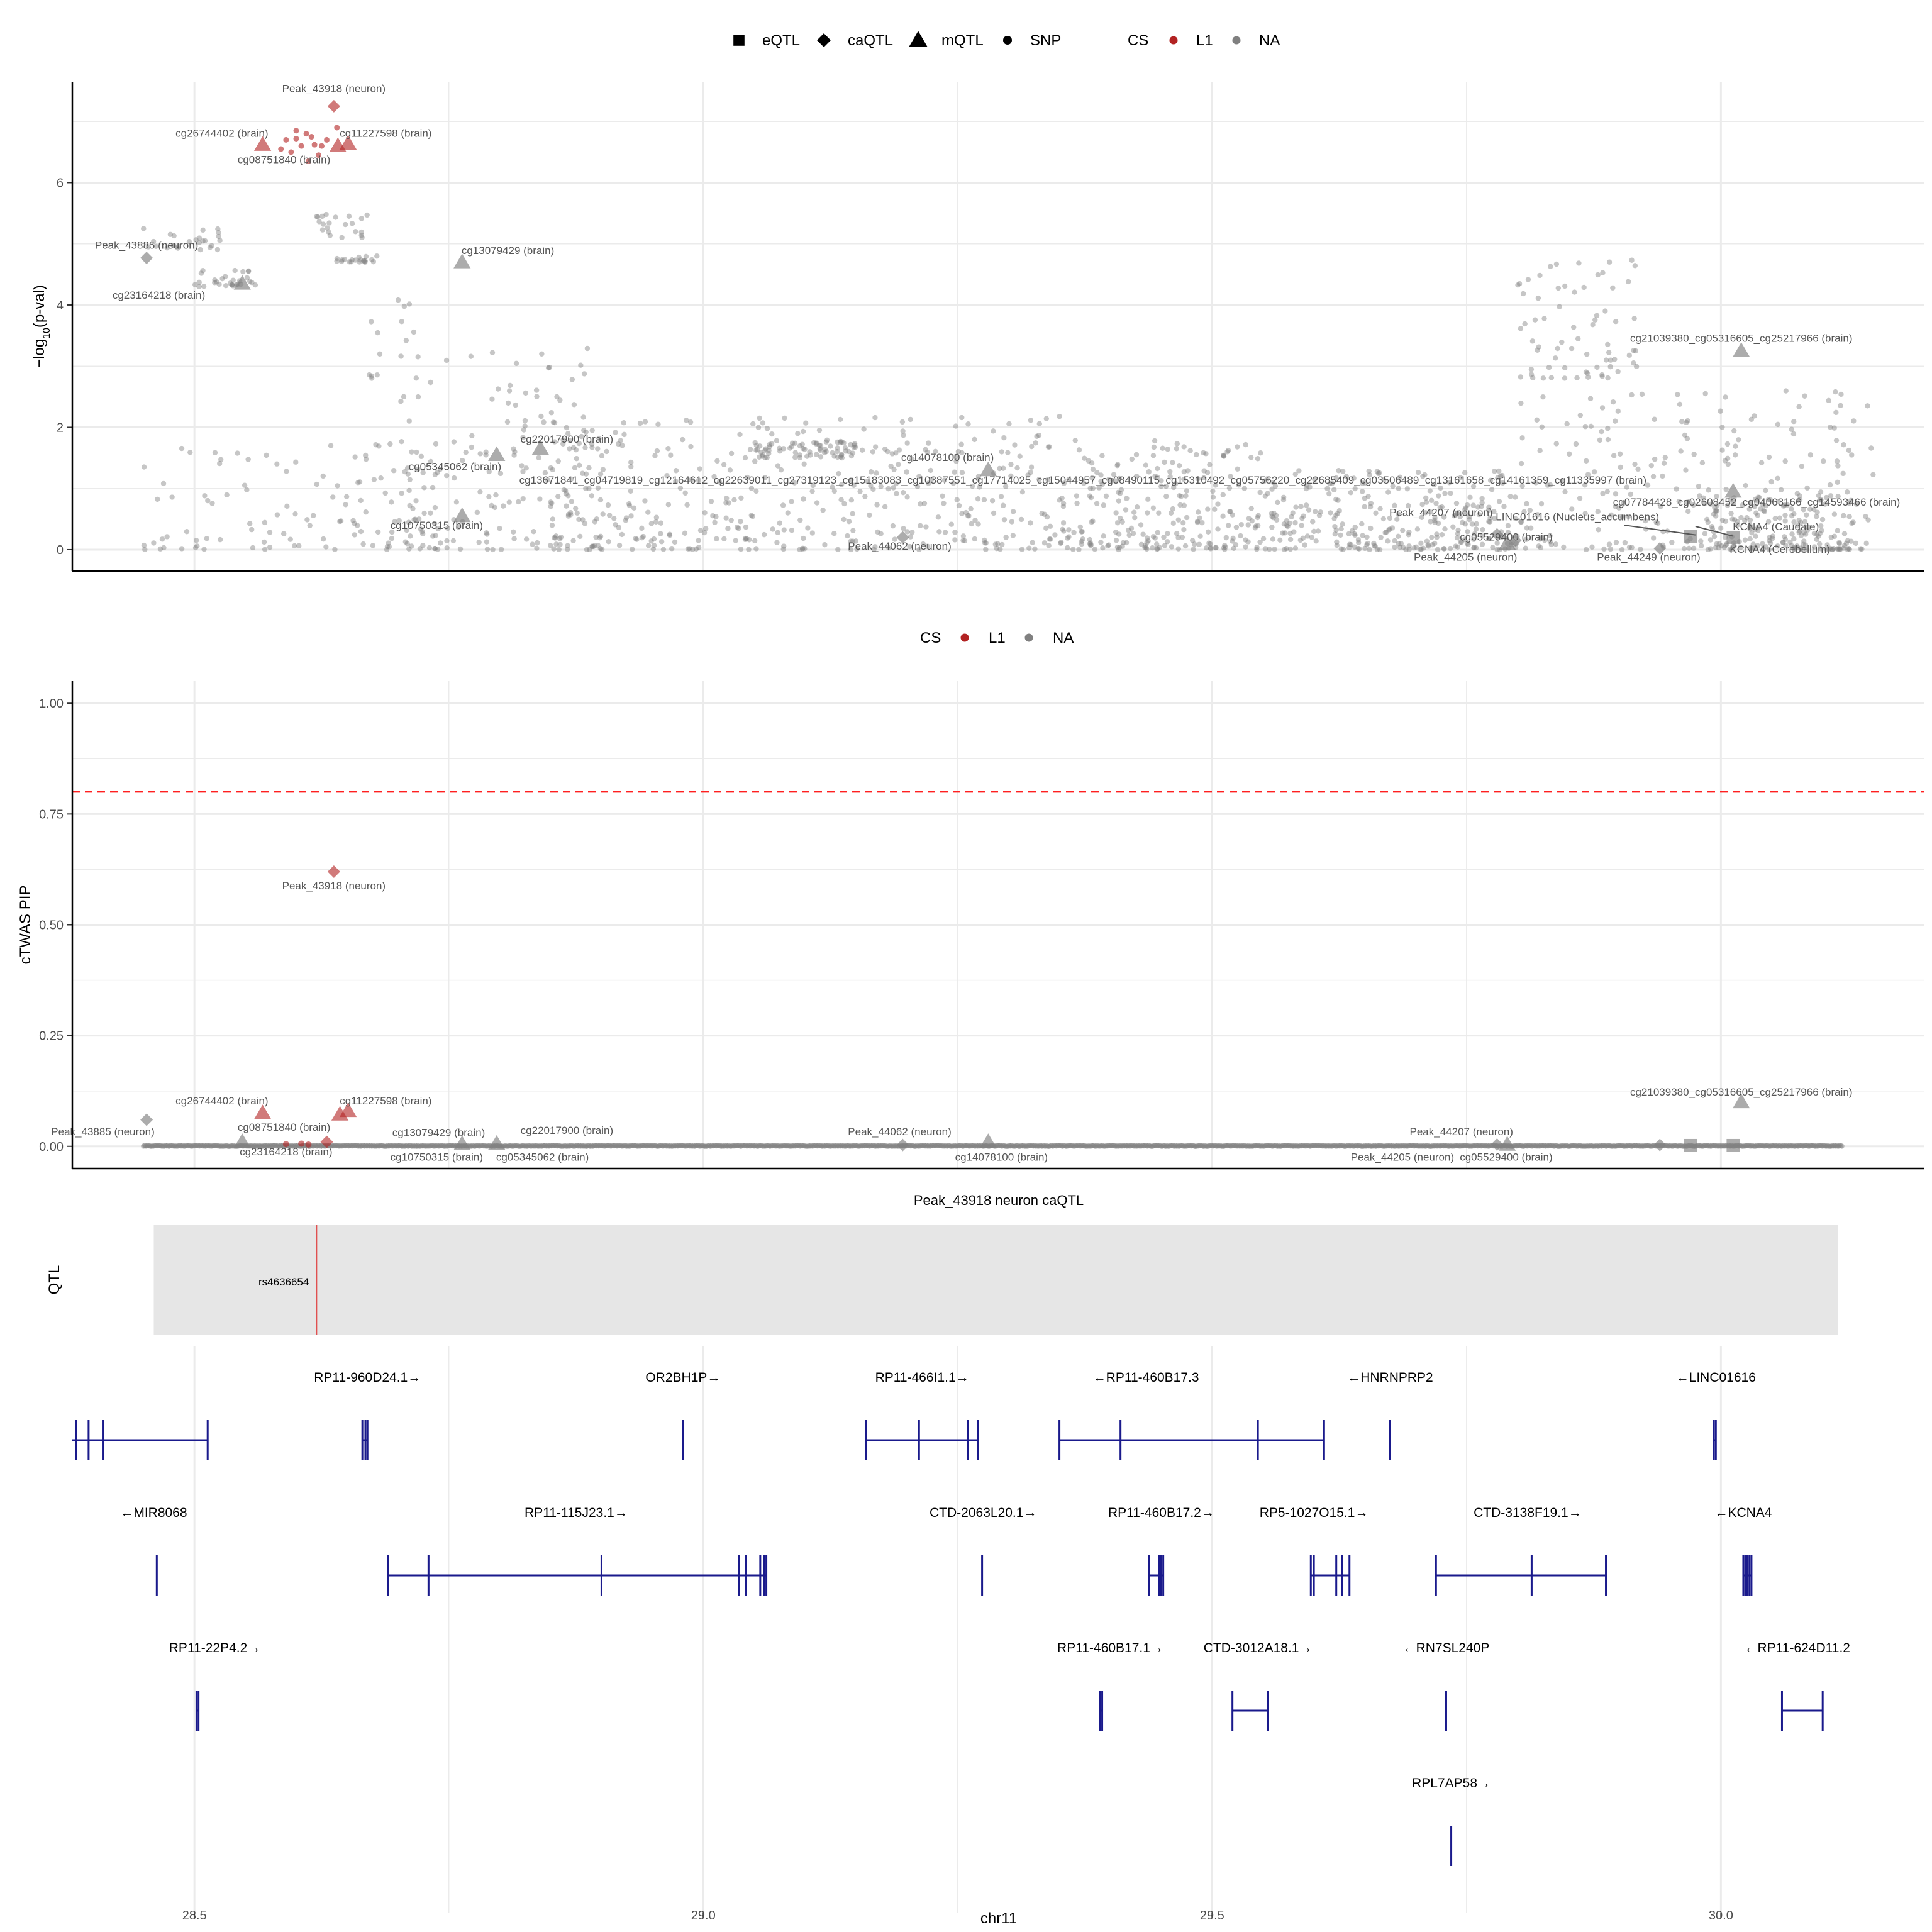  I want to click on legend-label: caQTL, so click(870, 40).